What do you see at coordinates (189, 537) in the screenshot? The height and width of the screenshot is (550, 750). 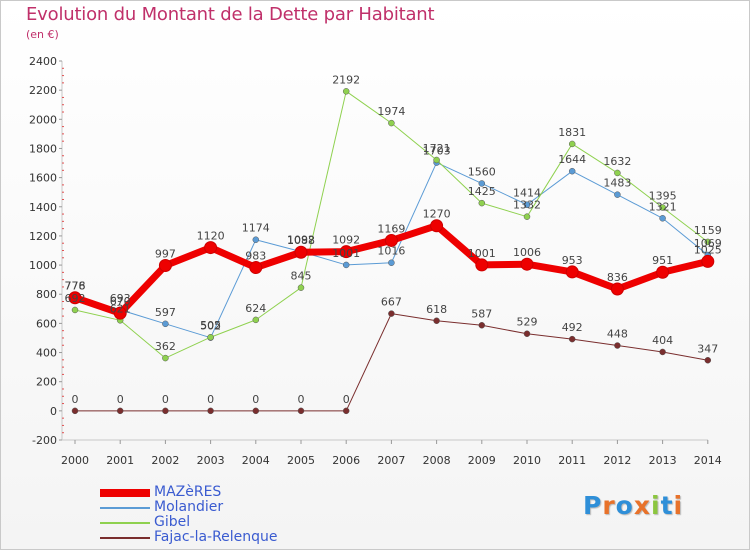 I see `legend-item: Fajac-la-Relenque` at bounding box center [189, 537].